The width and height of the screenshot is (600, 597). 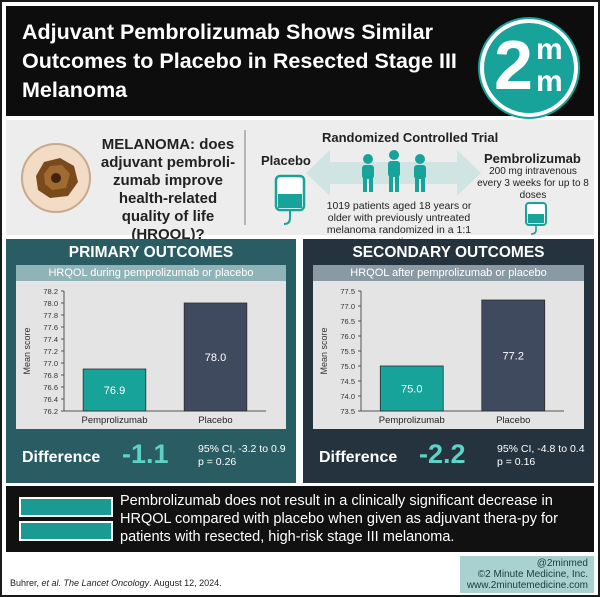 I want to click on row-divider, so click(x=245, y=177).